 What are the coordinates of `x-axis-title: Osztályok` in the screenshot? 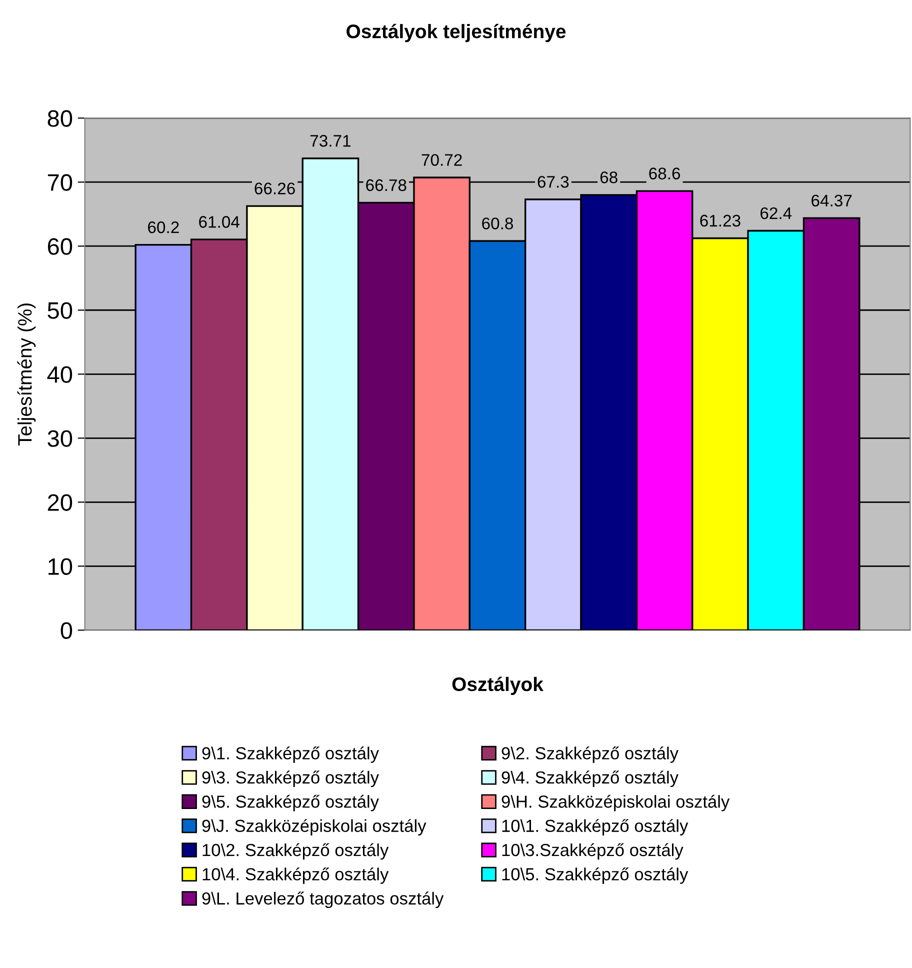 It's located at (498, 685).